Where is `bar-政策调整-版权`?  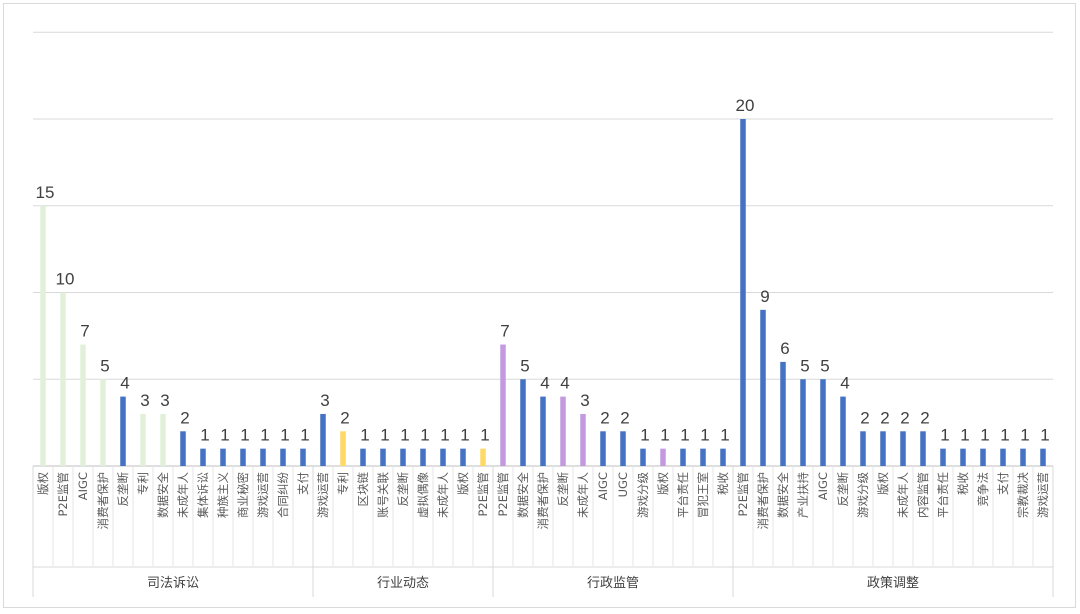 bar-政策调整-版权 is located at coordinates (883, 448).